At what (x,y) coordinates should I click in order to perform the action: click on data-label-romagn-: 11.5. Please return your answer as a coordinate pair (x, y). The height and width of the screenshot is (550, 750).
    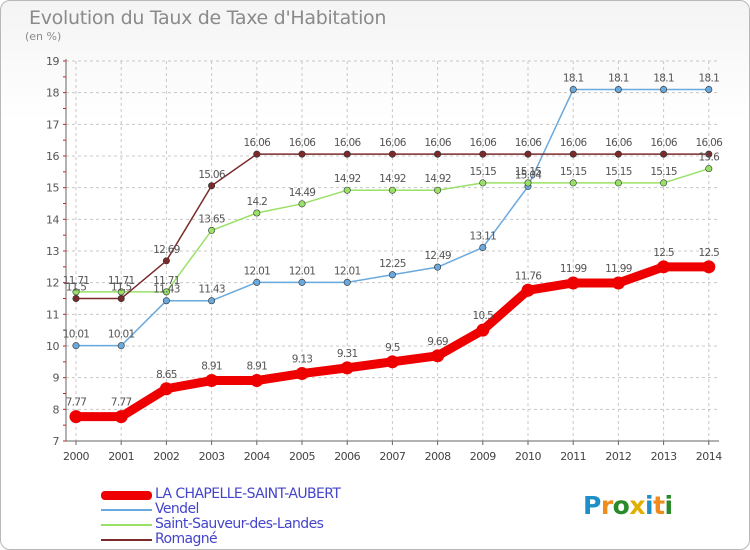
    Looking at the image, I should click on (121, 288).